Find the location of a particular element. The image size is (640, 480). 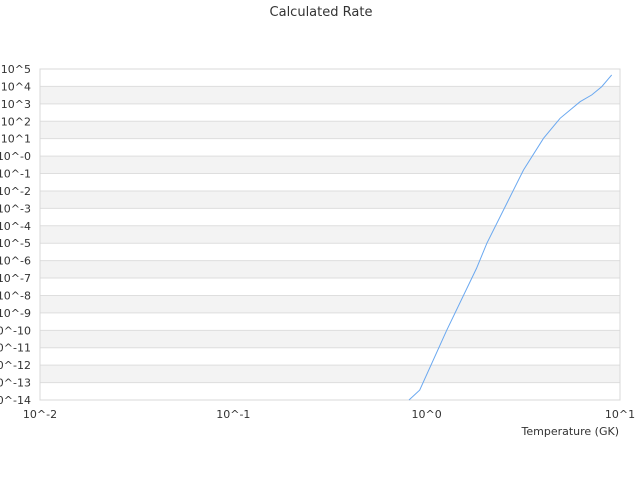

x-tick-label: 10^0 is located at coordinates (427, 414).